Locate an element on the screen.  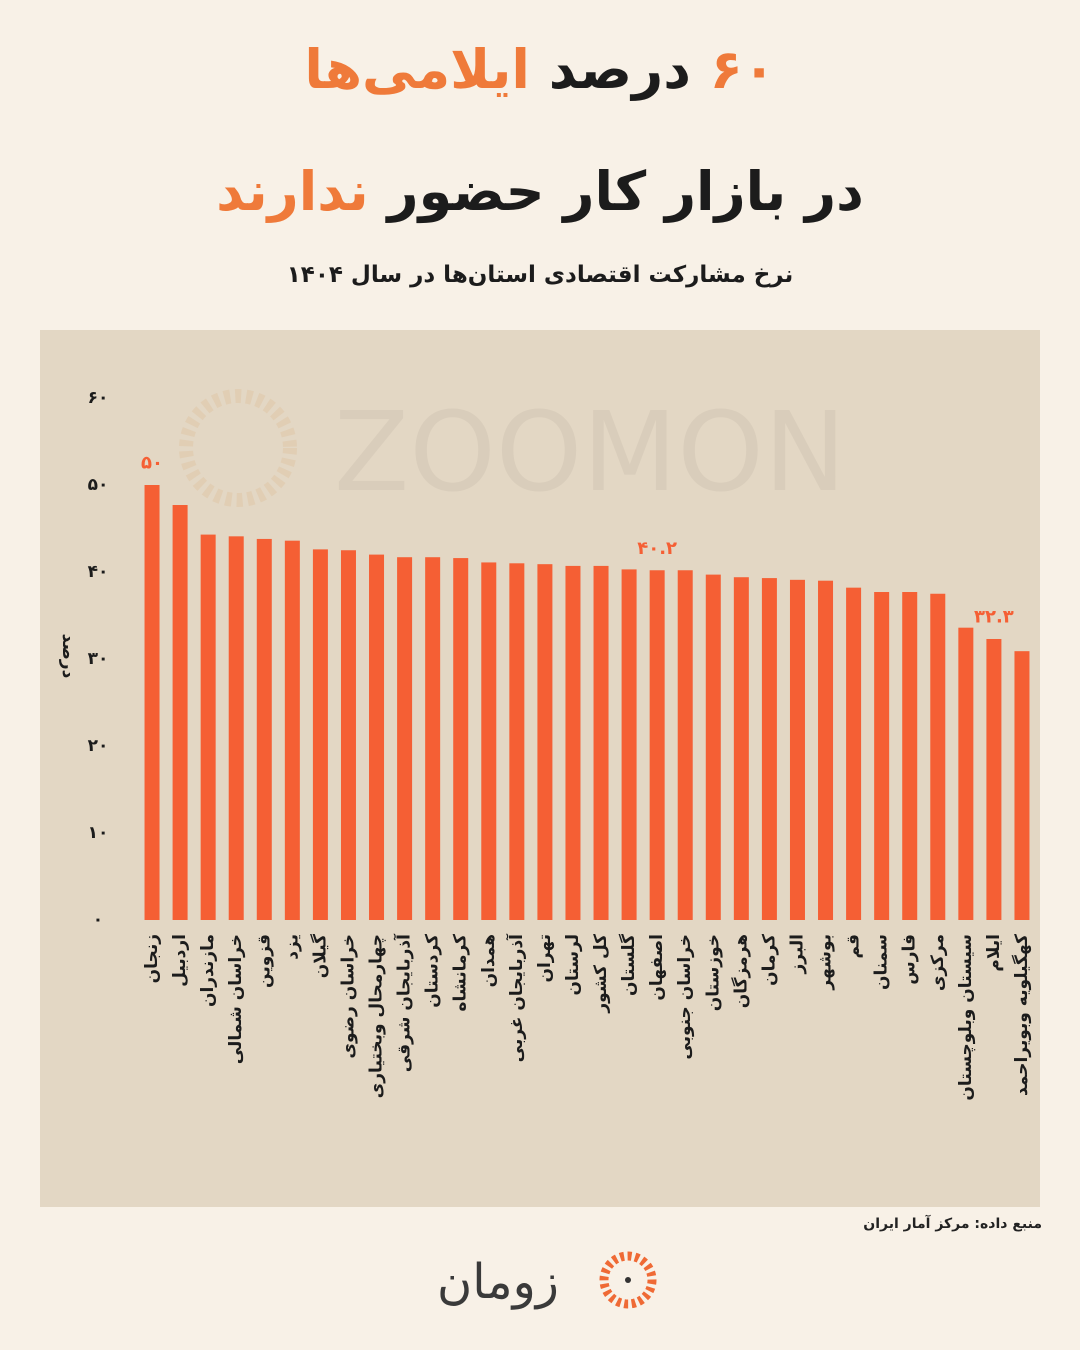
logo-dot is located at coordinates (628, 1280).